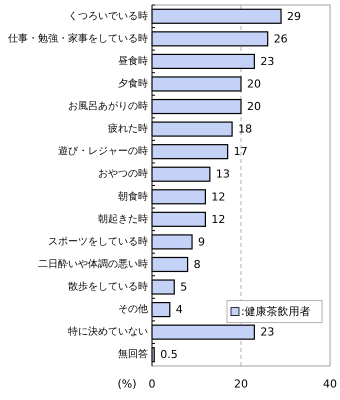 This screenshot has height=400, width=340. Describe the element at coordinates (152, 384) in the screenshot. I see `x-tick-label: 0` at that location.